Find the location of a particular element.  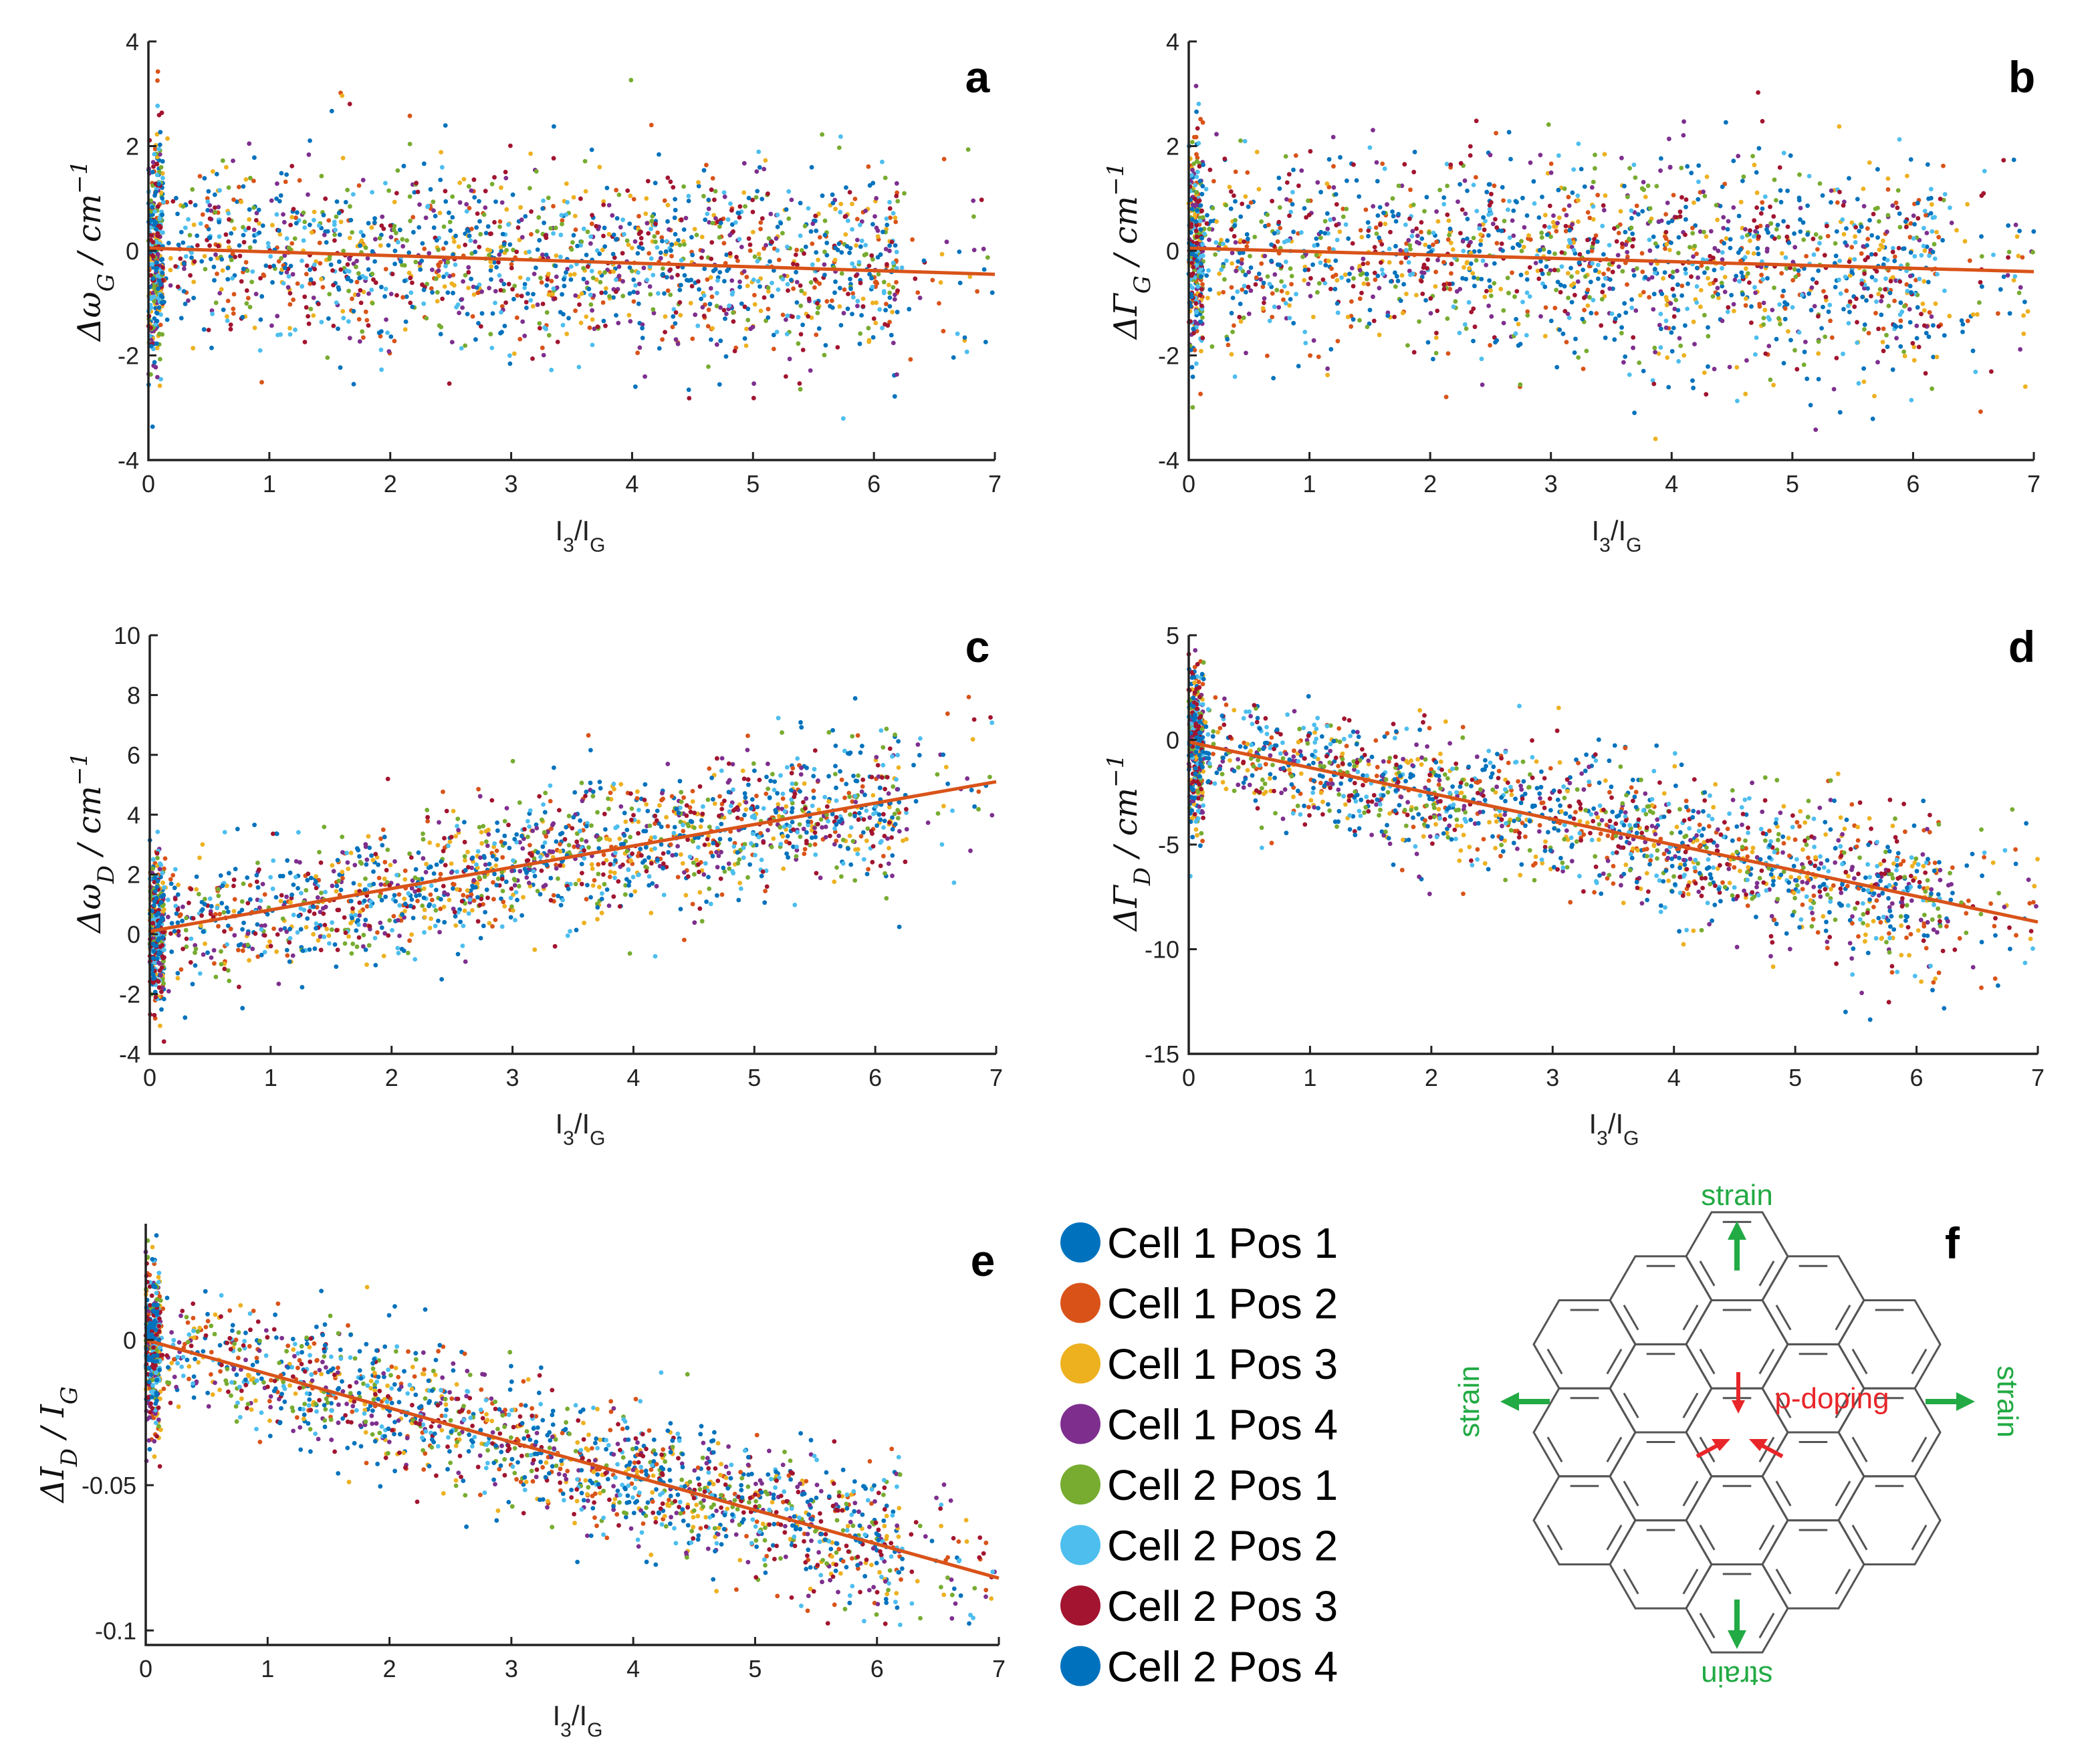

y-tick-label: -4 is located at coordinates (1168, 460).